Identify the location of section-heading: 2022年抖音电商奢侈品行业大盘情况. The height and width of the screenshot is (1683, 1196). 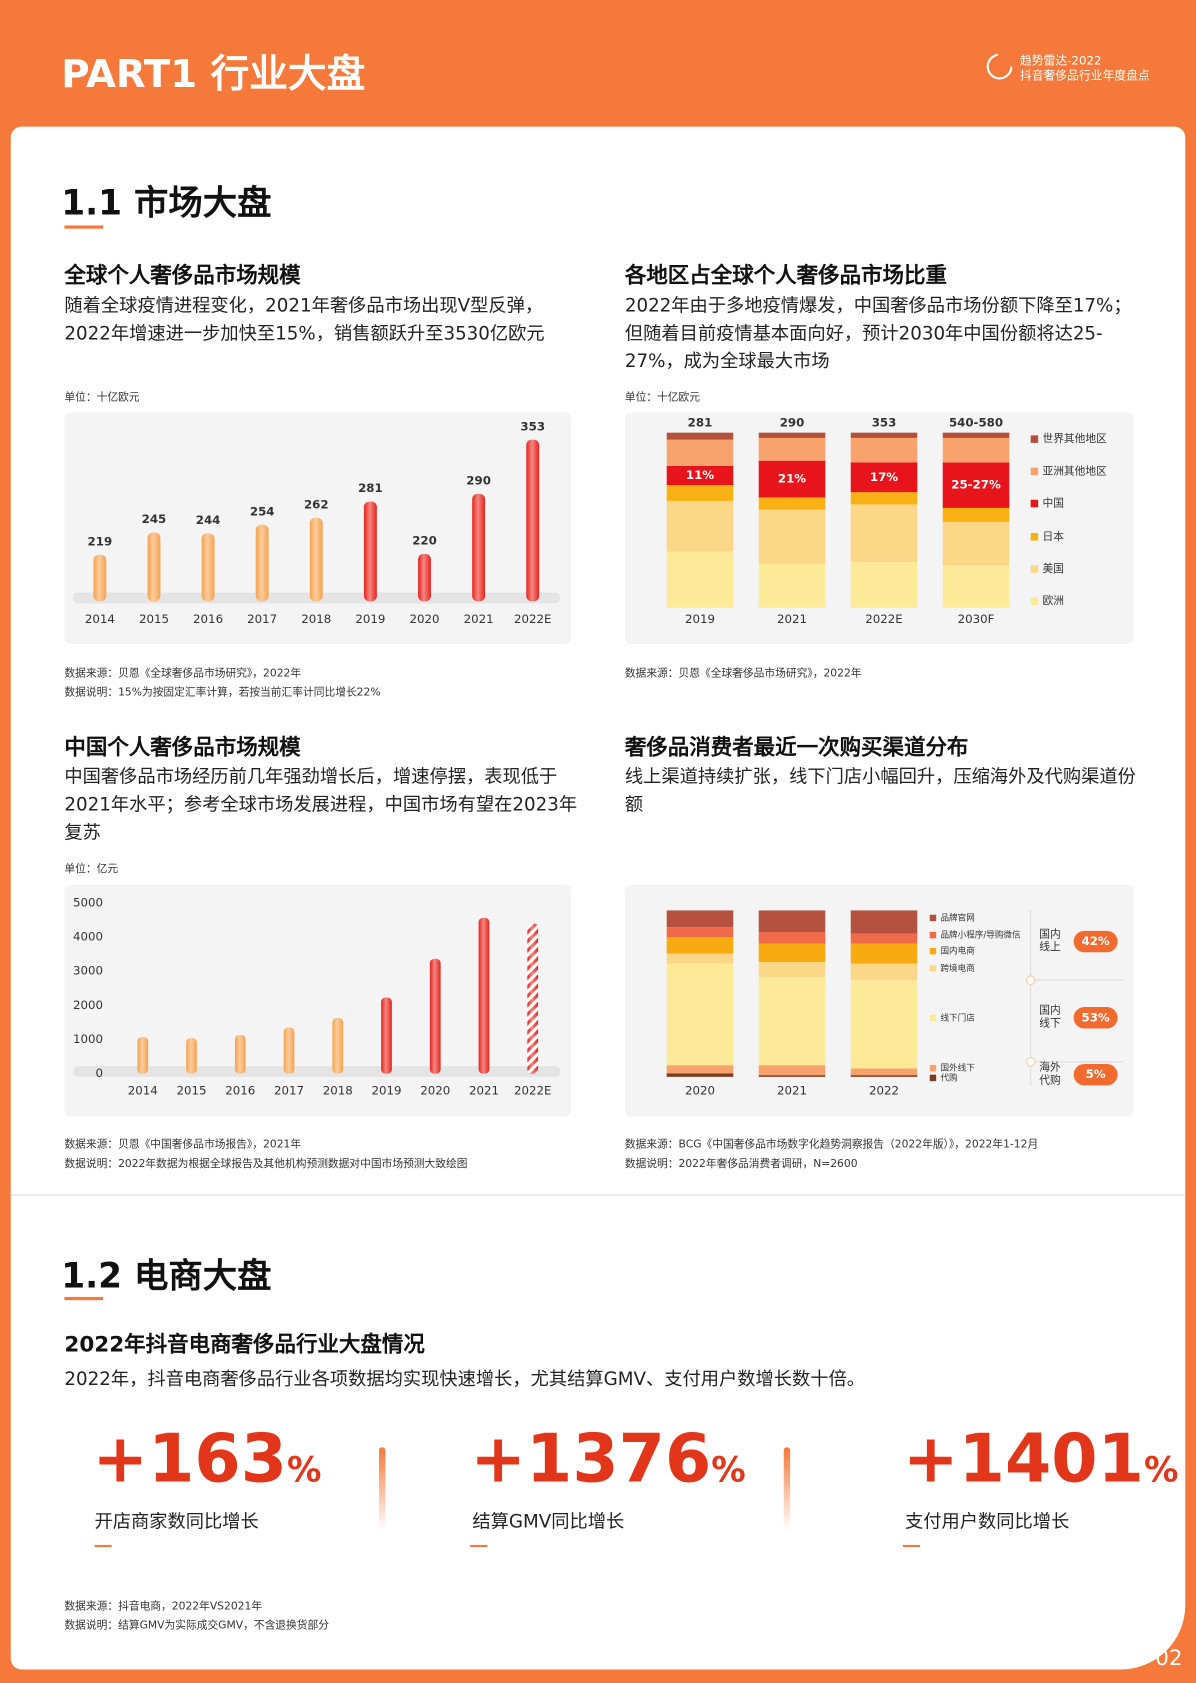
(244, 1344).